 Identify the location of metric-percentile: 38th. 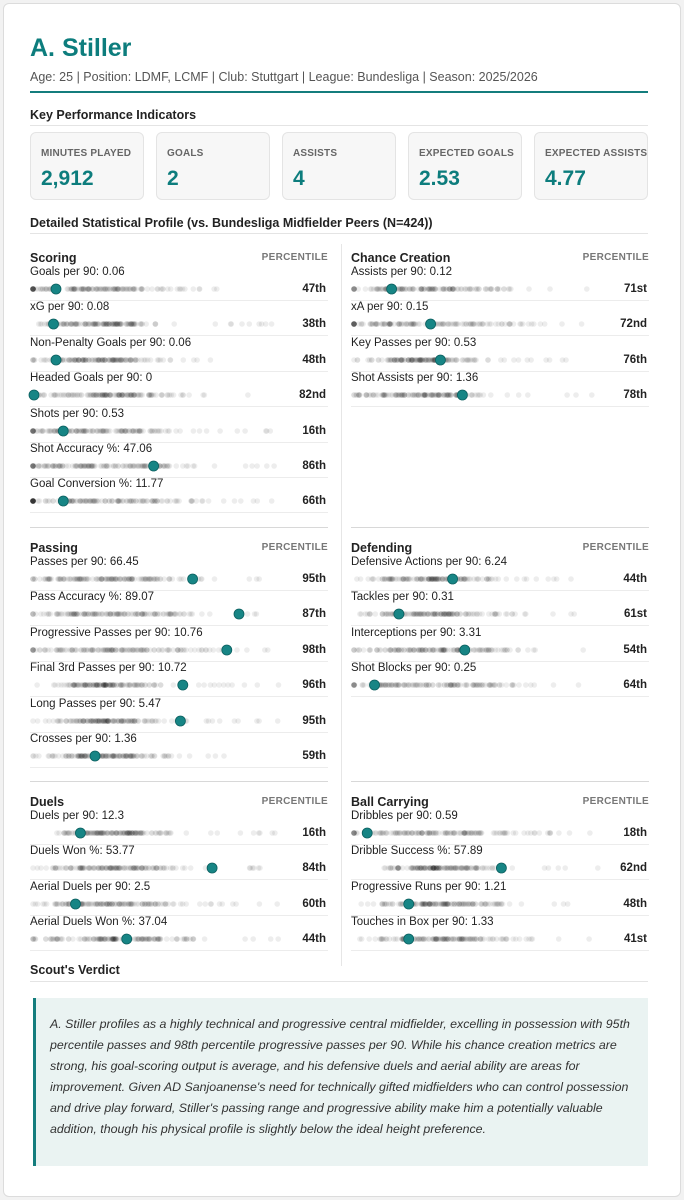
(314, 324).